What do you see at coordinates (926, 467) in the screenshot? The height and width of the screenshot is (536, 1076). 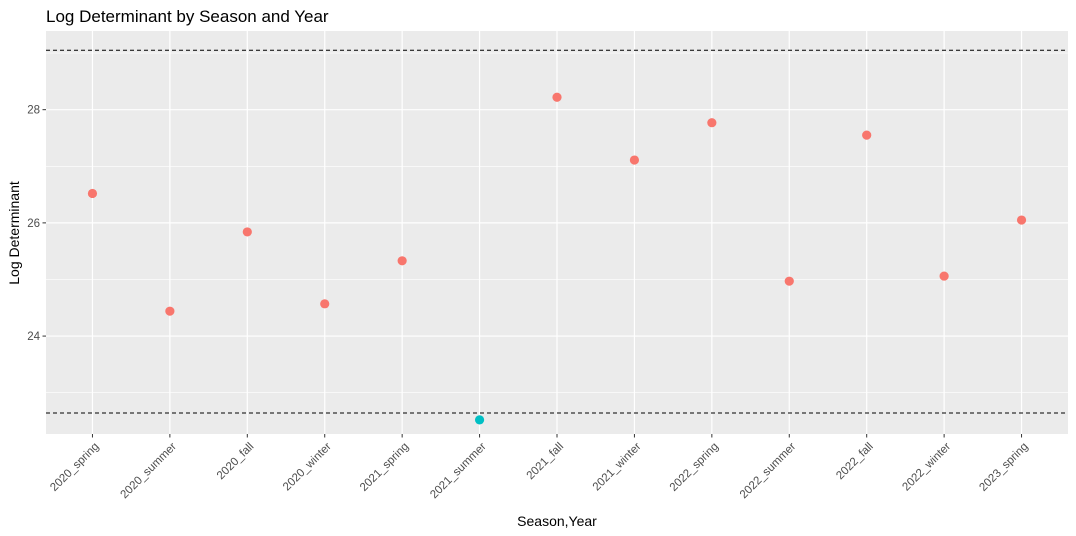 I see `x-tick-label: 2022_winter` at bounding box center [926, 467].